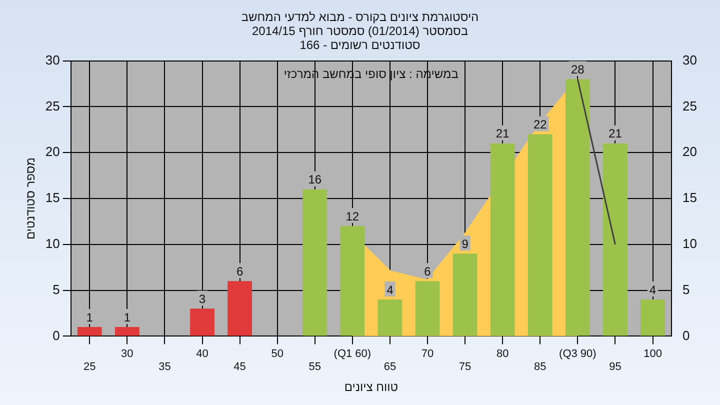 The image size is (720, 405). I want to click on data-label: 16, so click(315, 179).